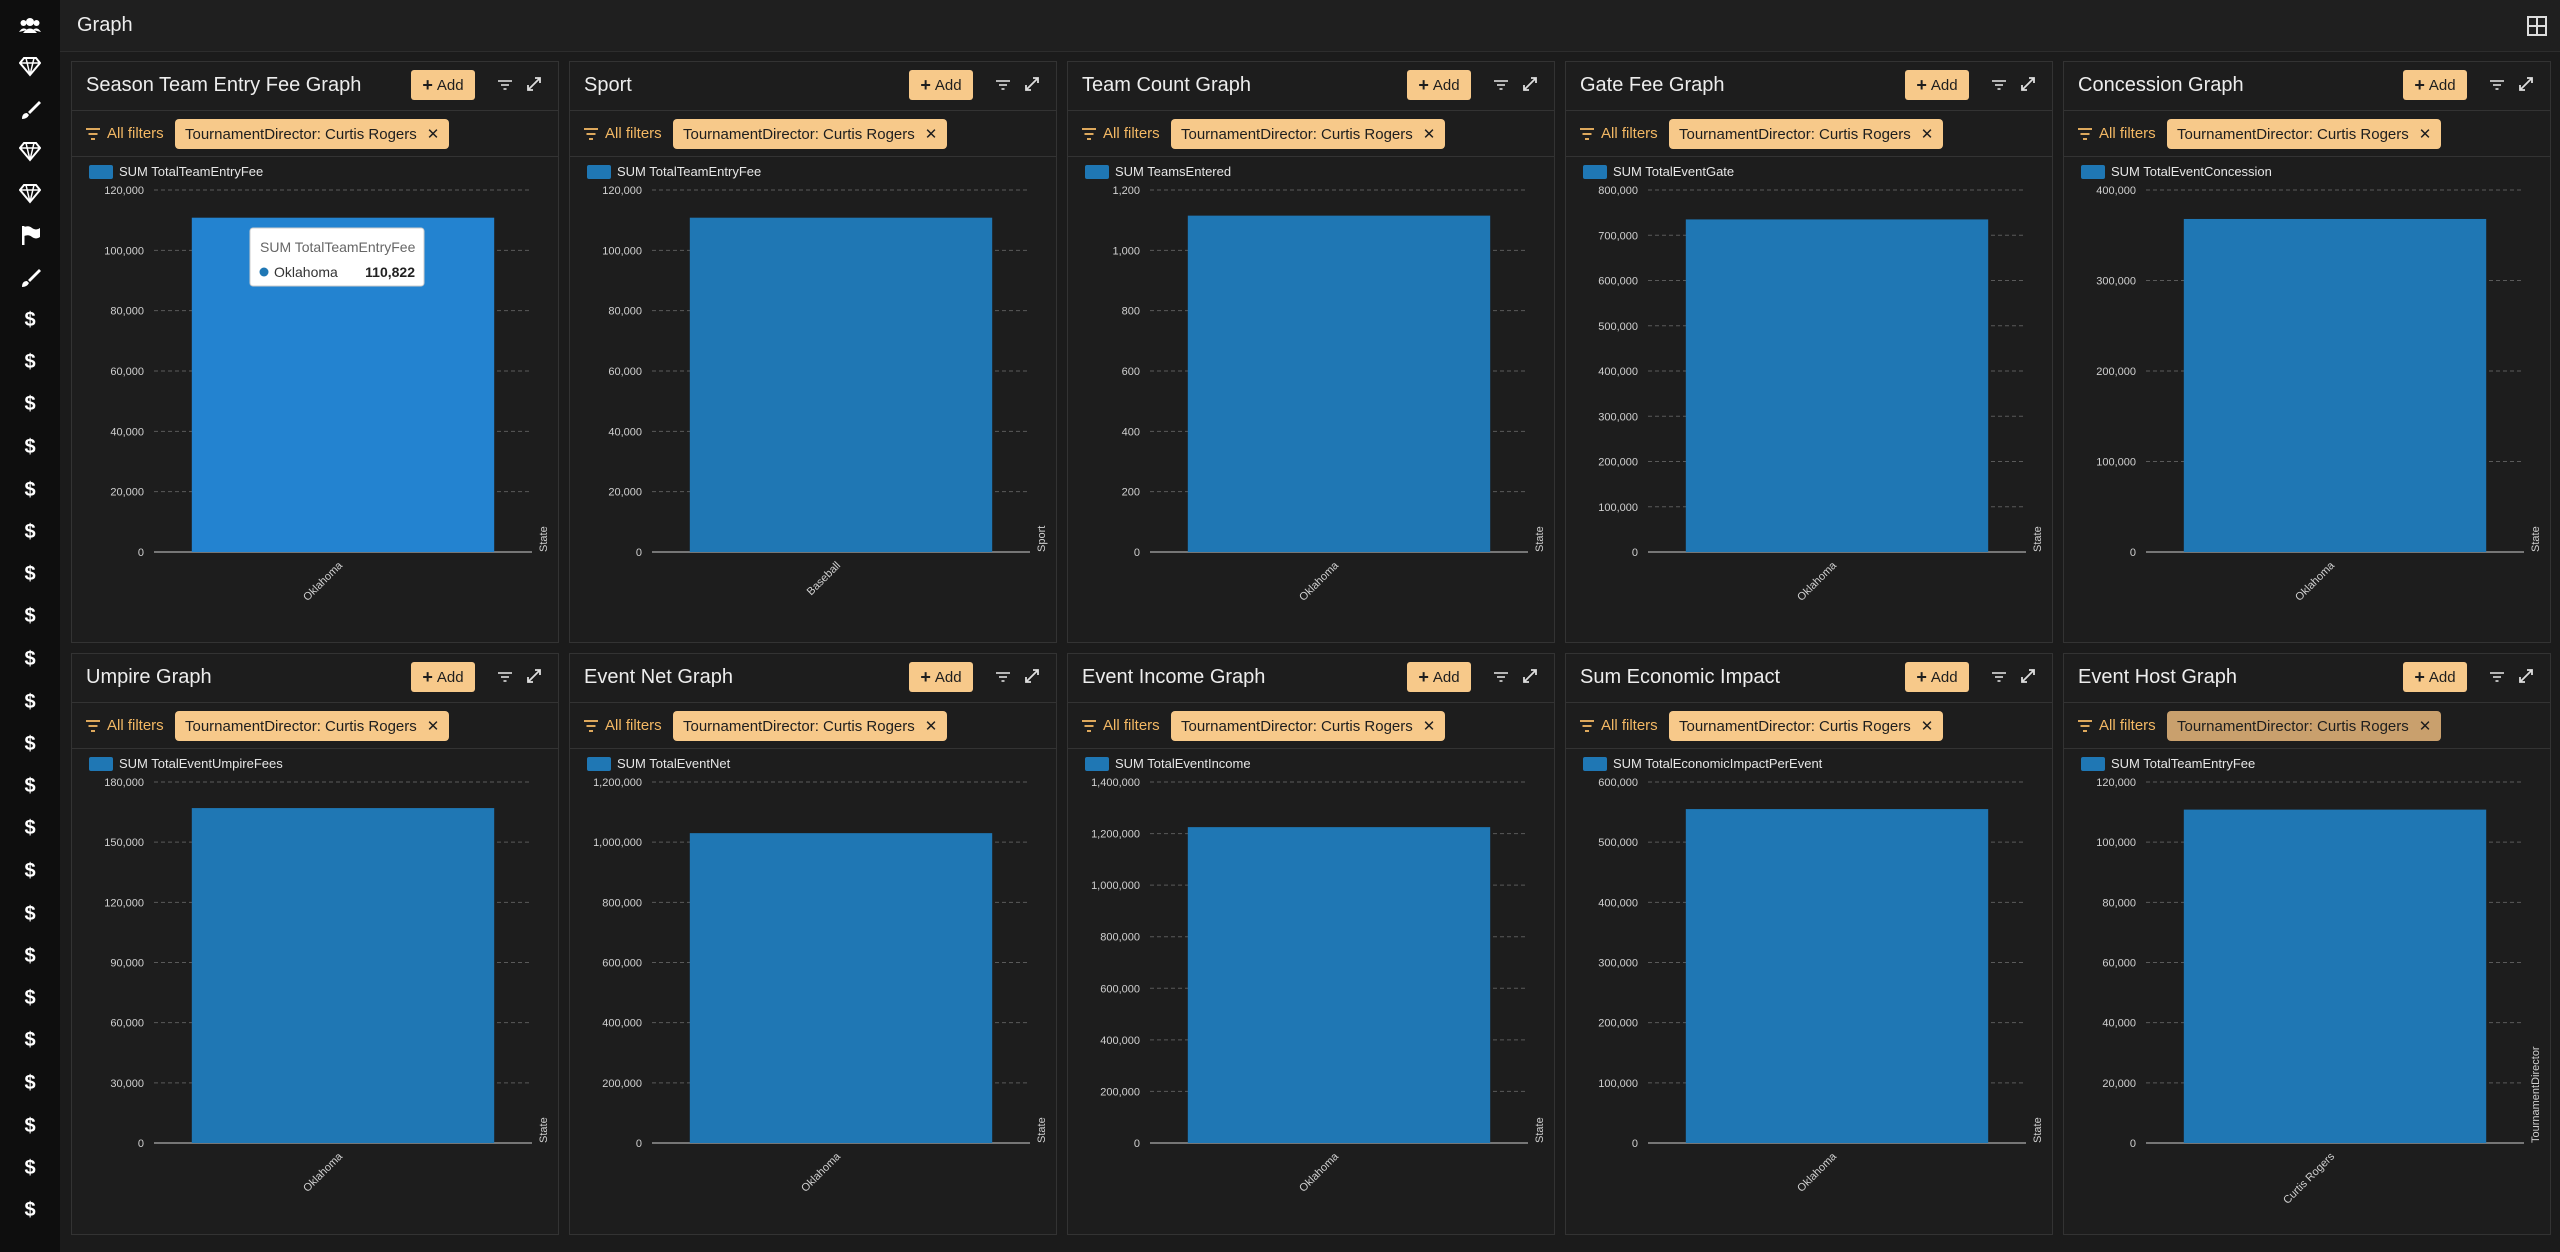  I want to click on legend: SUM TotalEventNet, so click(659, 763).